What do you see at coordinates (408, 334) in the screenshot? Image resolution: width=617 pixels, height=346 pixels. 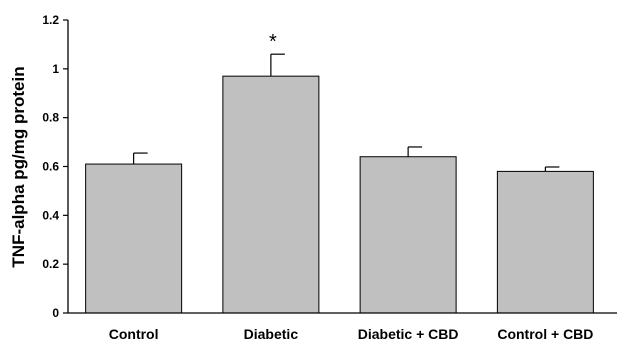 I see `category-label: Diabetic + CBD` at bounding box center [408, 334].